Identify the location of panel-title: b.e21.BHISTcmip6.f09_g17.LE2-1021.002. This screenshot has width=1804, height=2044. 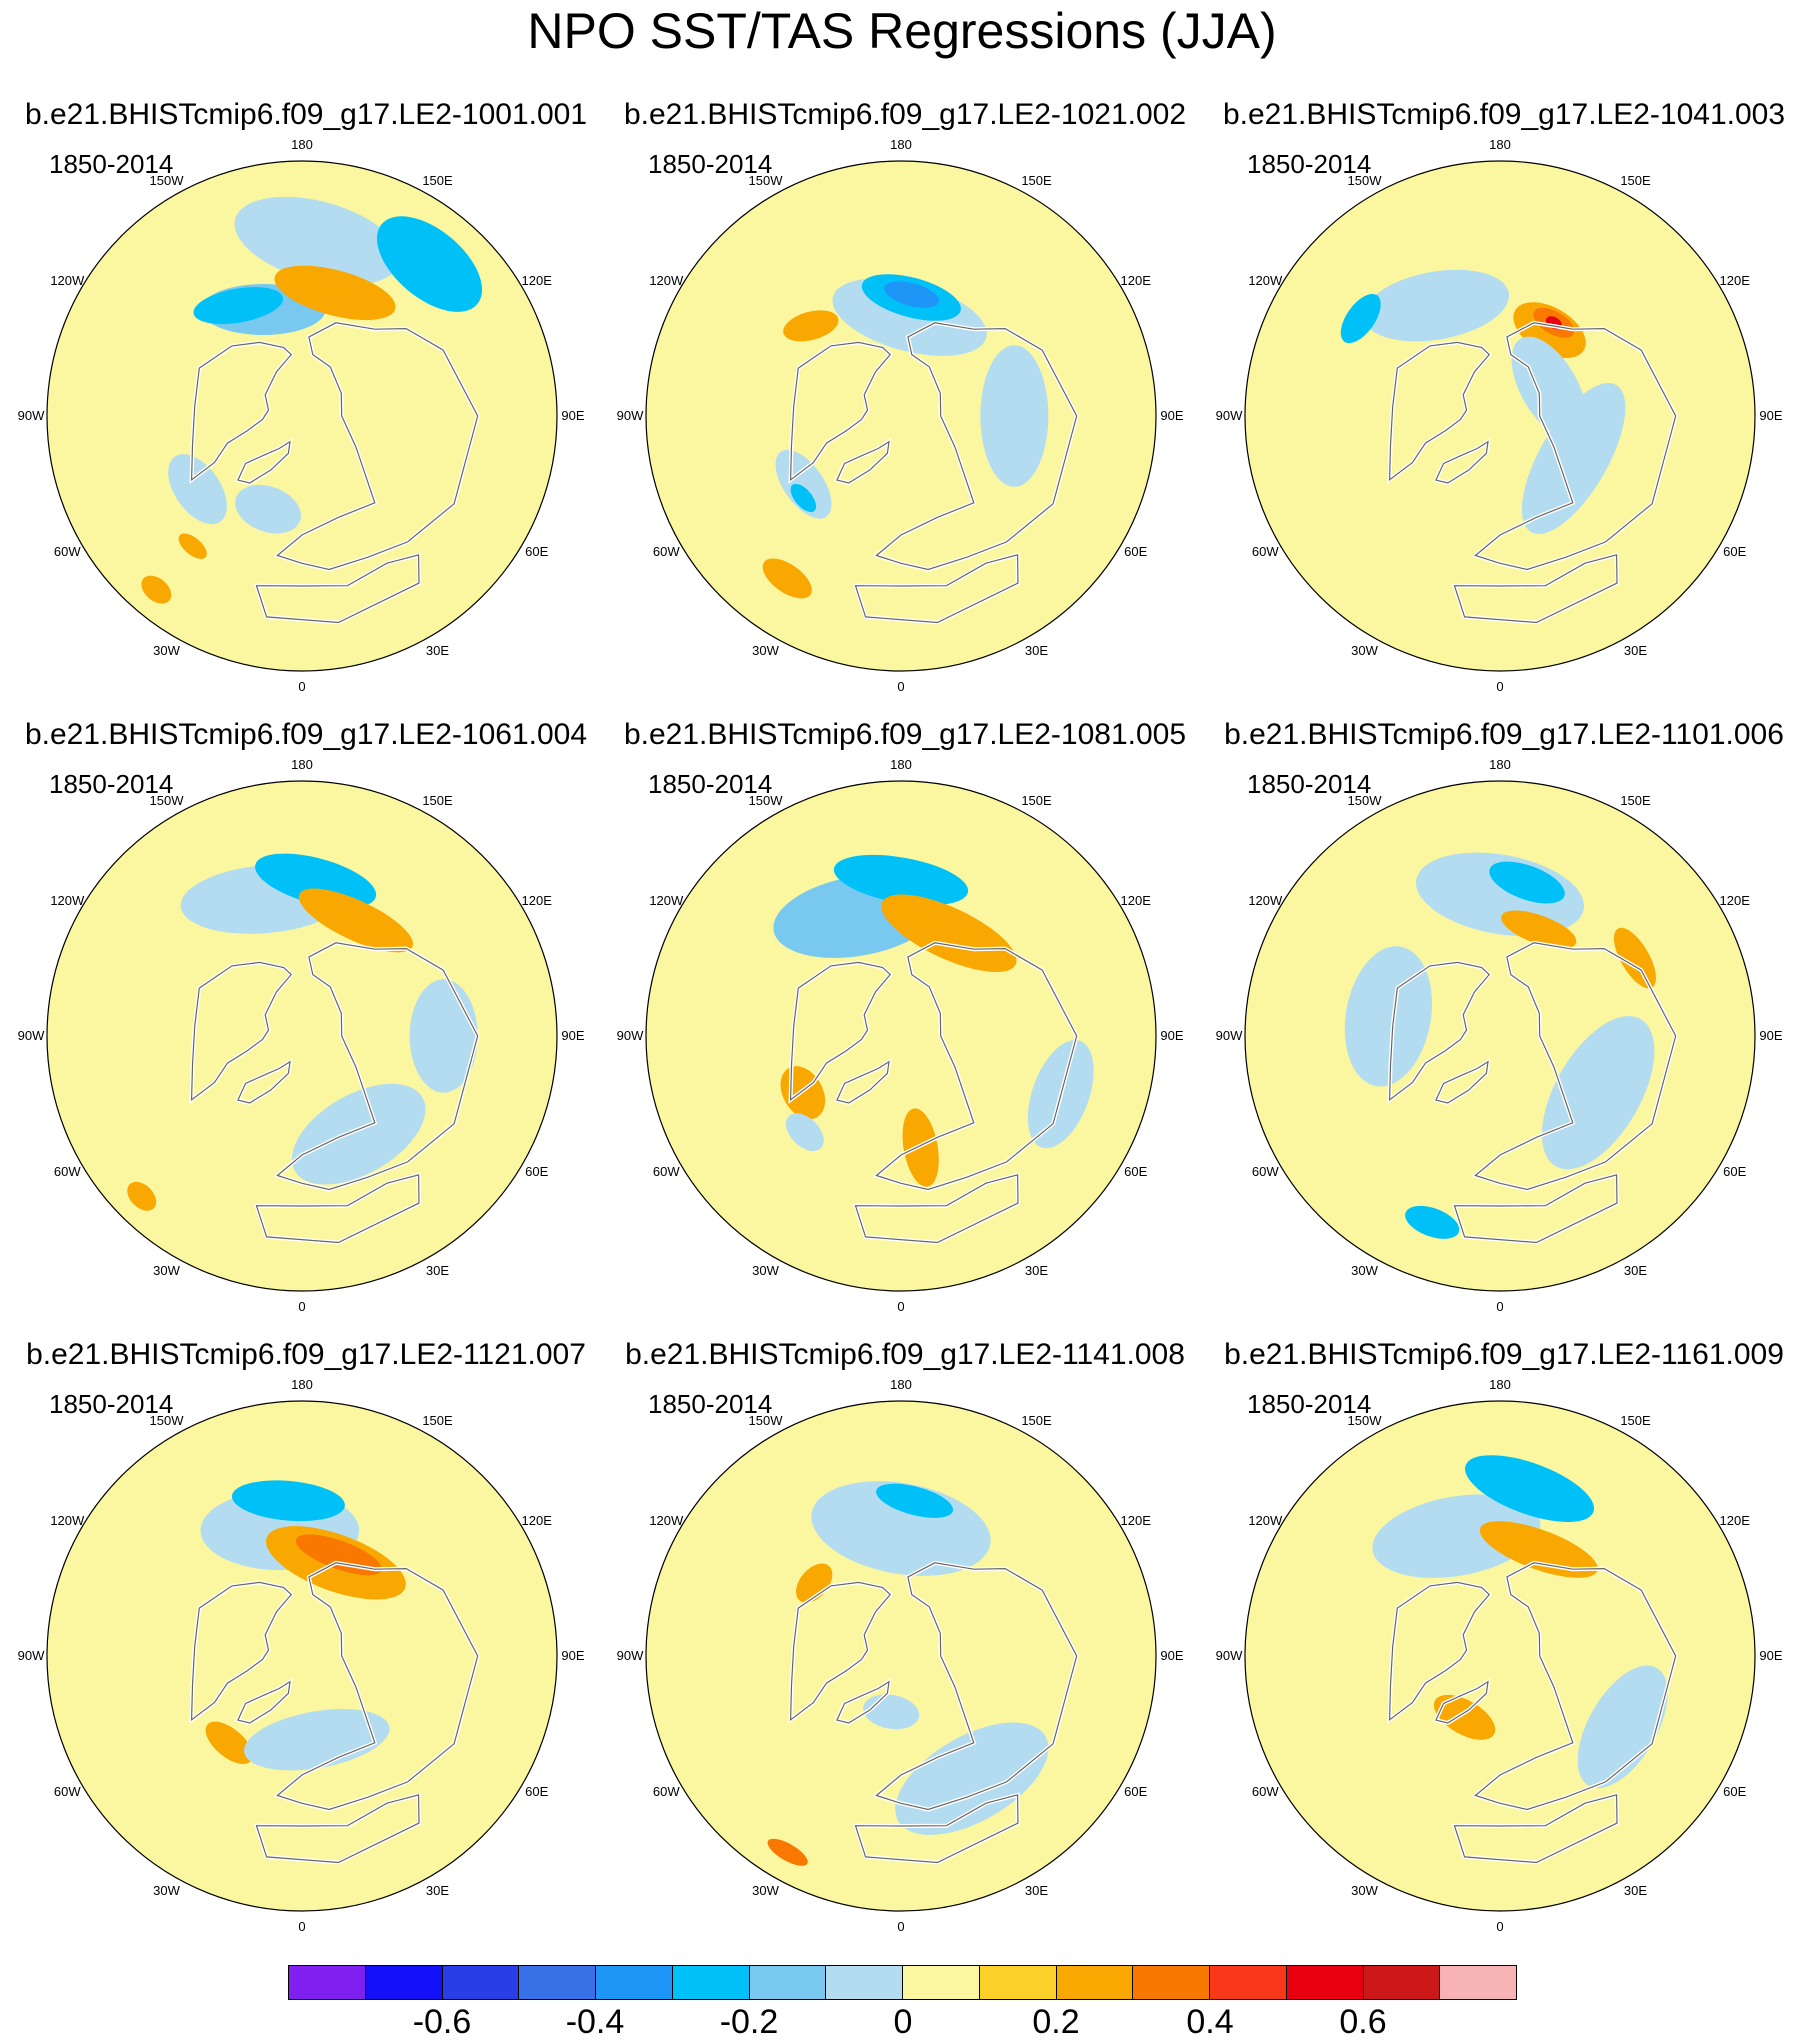
(905, 114).